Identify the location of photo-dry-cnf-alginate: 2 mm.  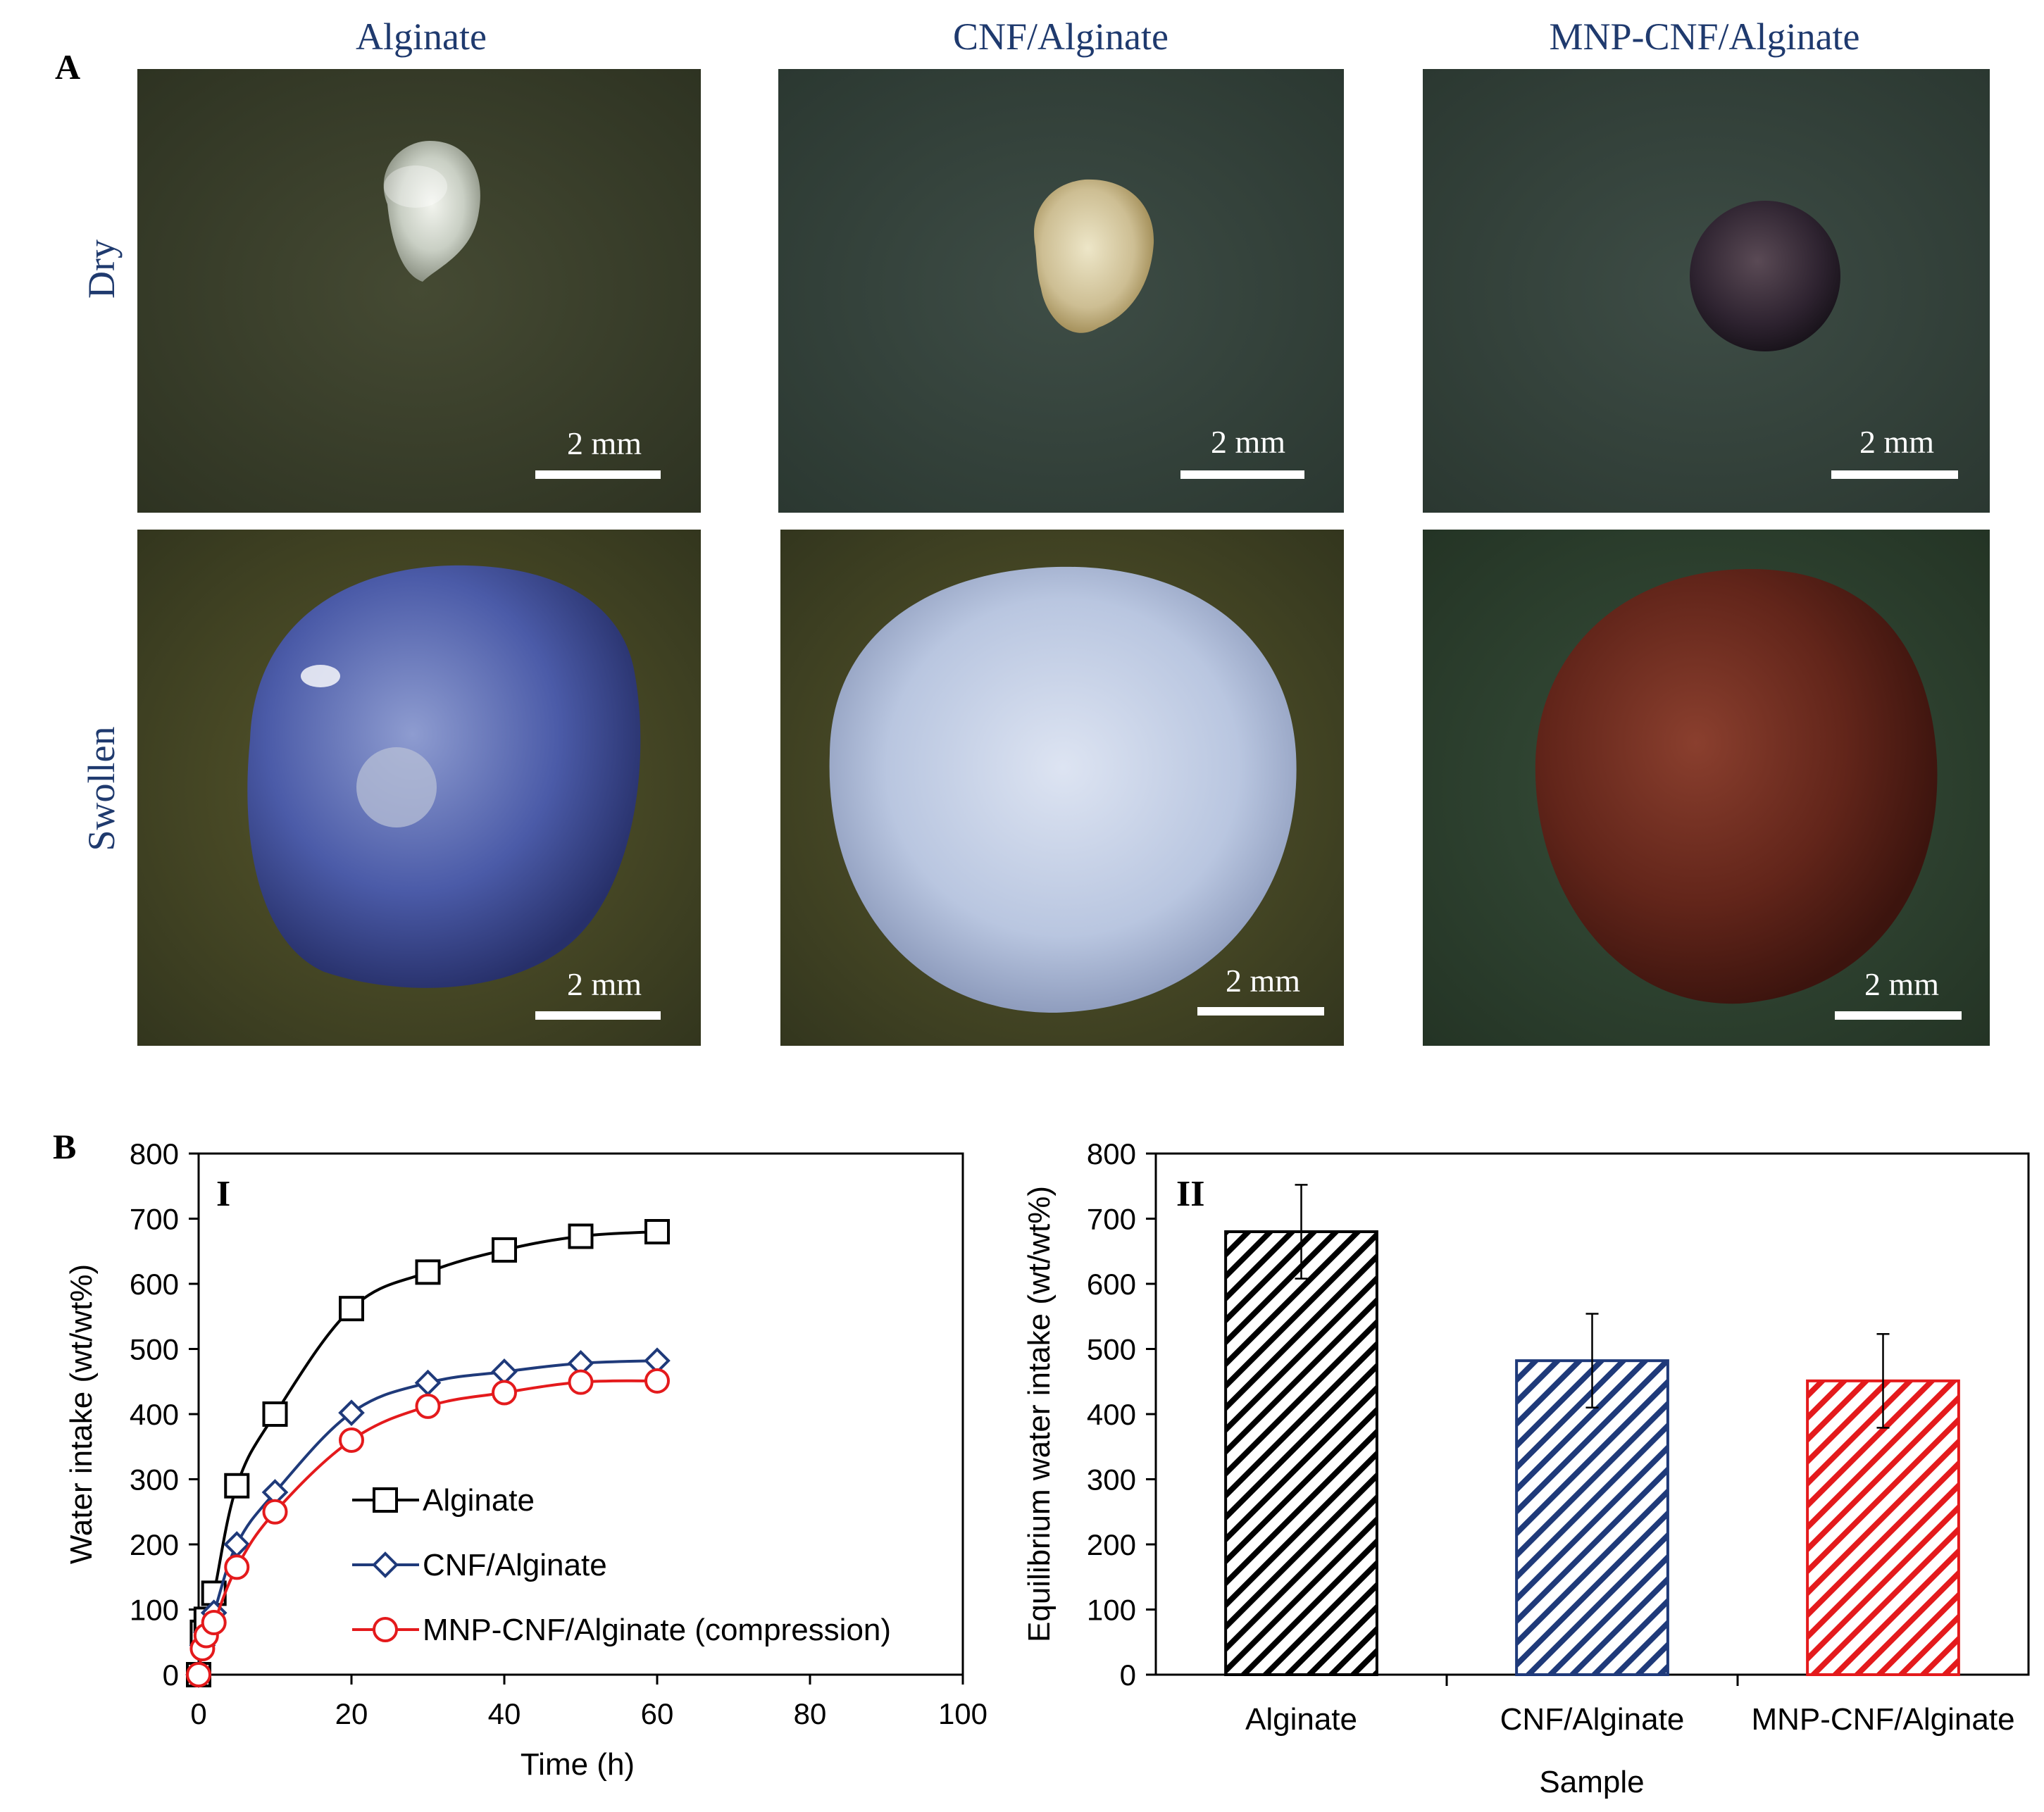
(1061, 291).